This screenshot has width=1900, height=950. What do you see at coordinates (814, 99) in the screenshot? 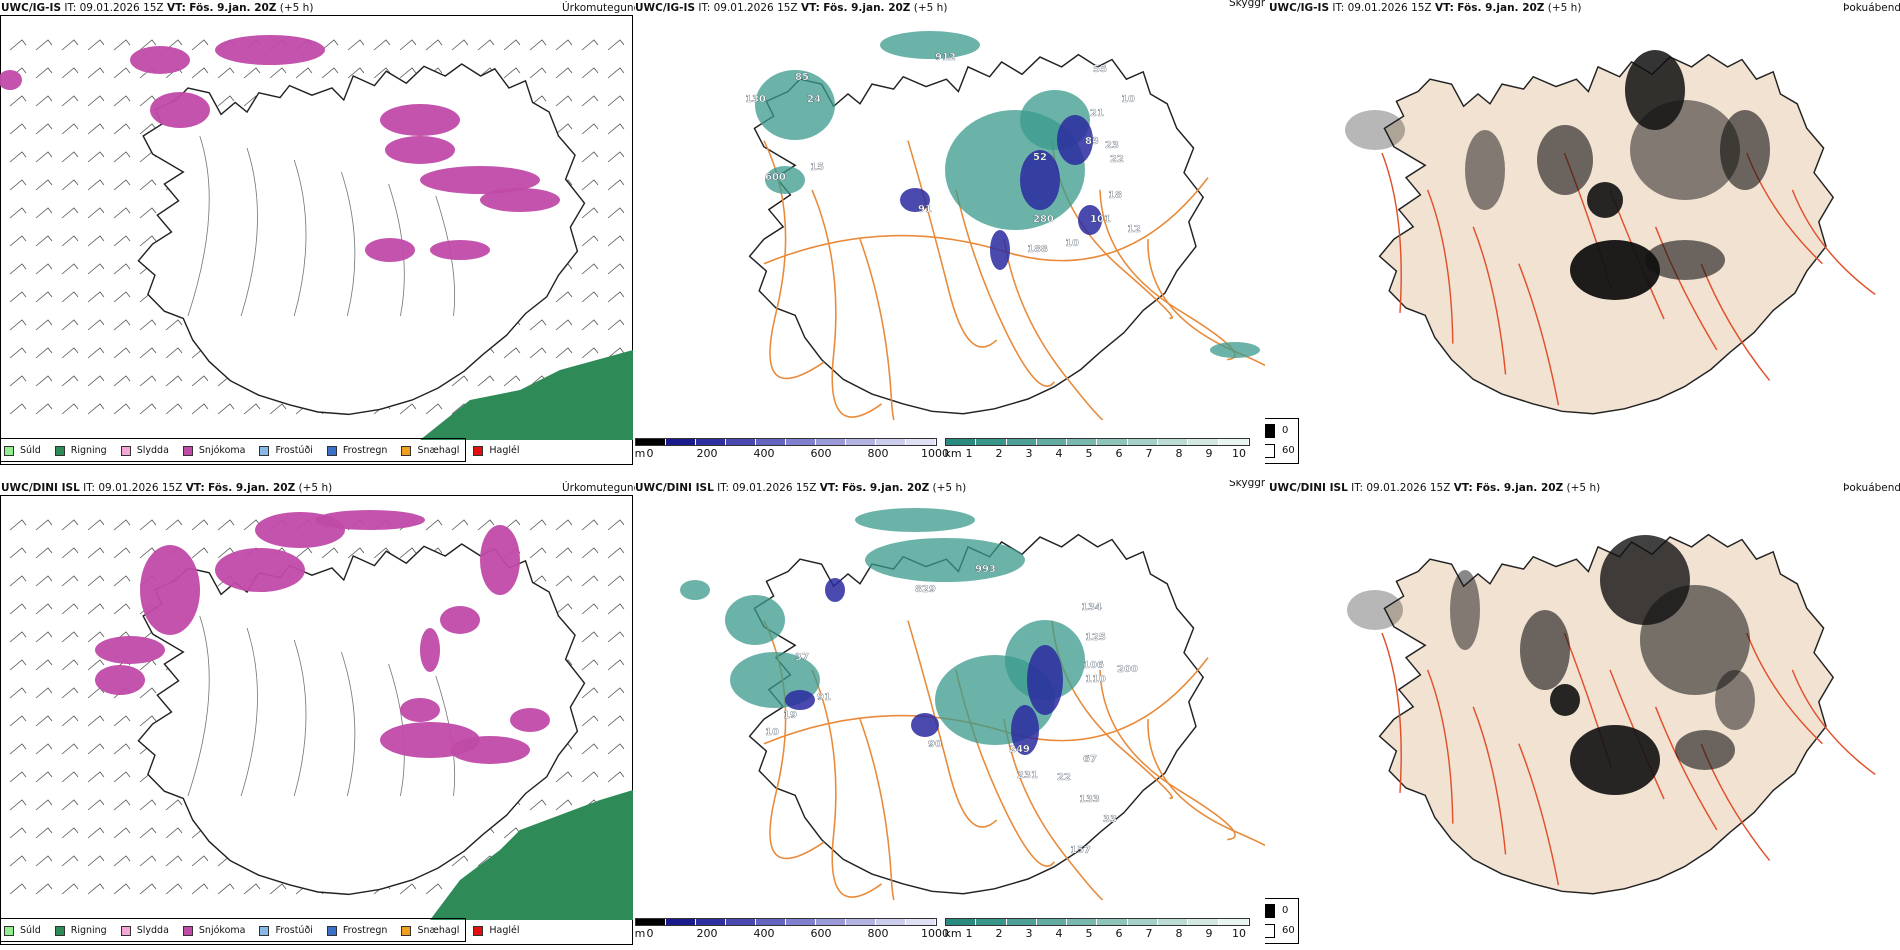
I see `visibility-value-label: 24` at bounding box center [814, 99].